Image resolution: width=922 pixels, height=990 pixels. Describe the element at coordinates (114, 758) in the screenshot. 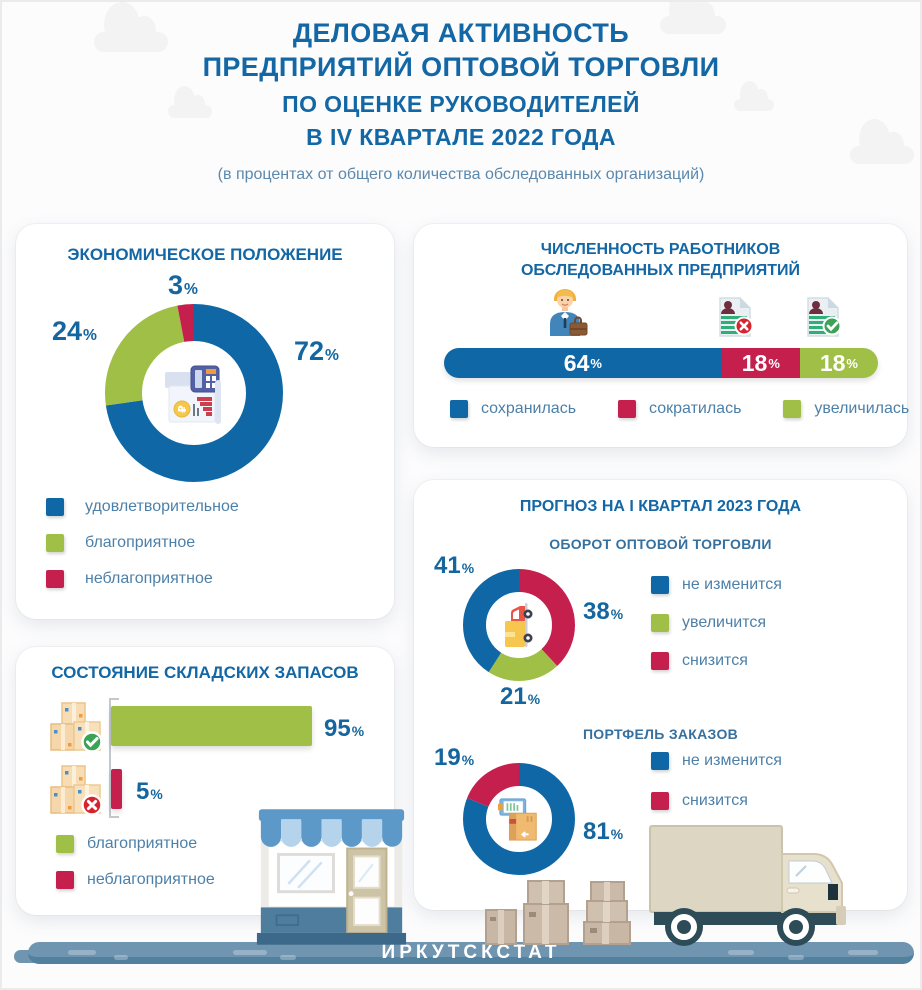

I see `bar-chart-axis` at that location.